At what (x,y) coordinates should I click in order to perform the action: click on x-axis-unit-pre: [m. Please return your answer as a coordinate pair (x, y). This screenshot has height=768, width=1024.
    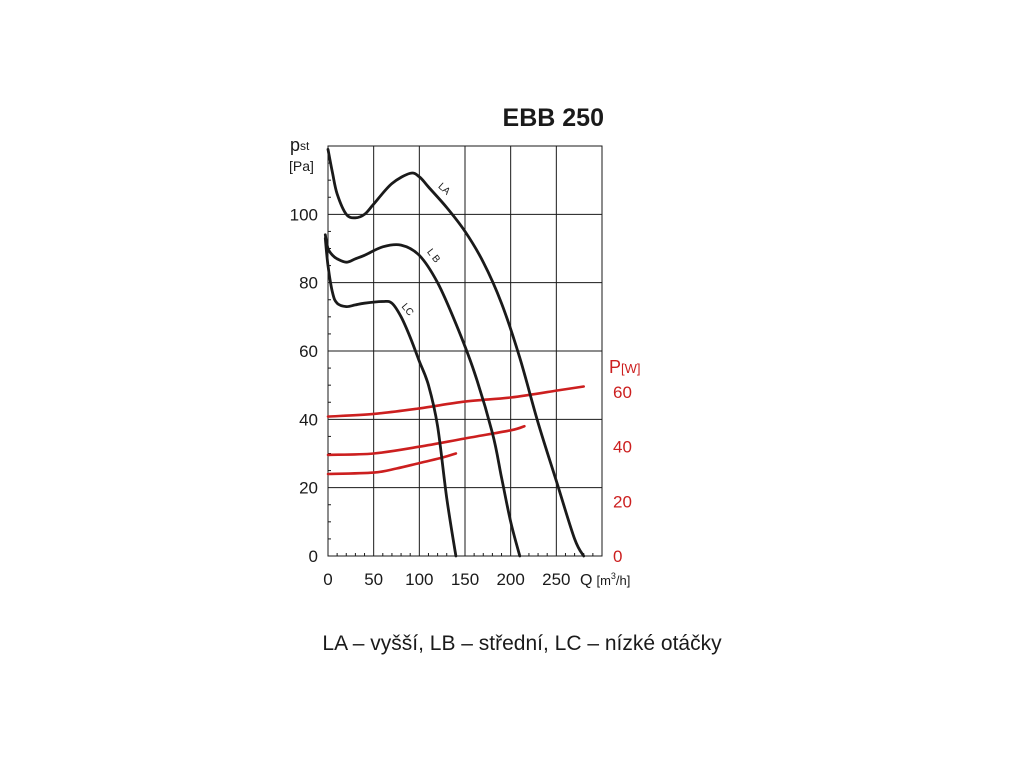
    Looking at the image, I should click on (603, 580).